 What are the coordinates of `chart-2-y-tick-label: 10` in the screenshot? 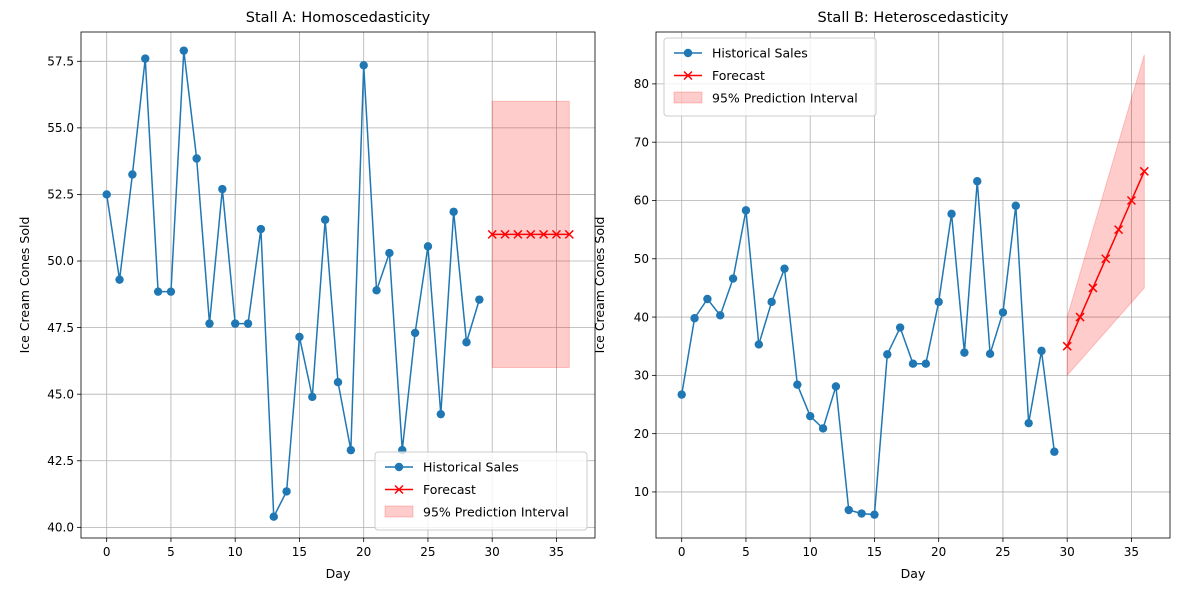 It's located at (641, 492).